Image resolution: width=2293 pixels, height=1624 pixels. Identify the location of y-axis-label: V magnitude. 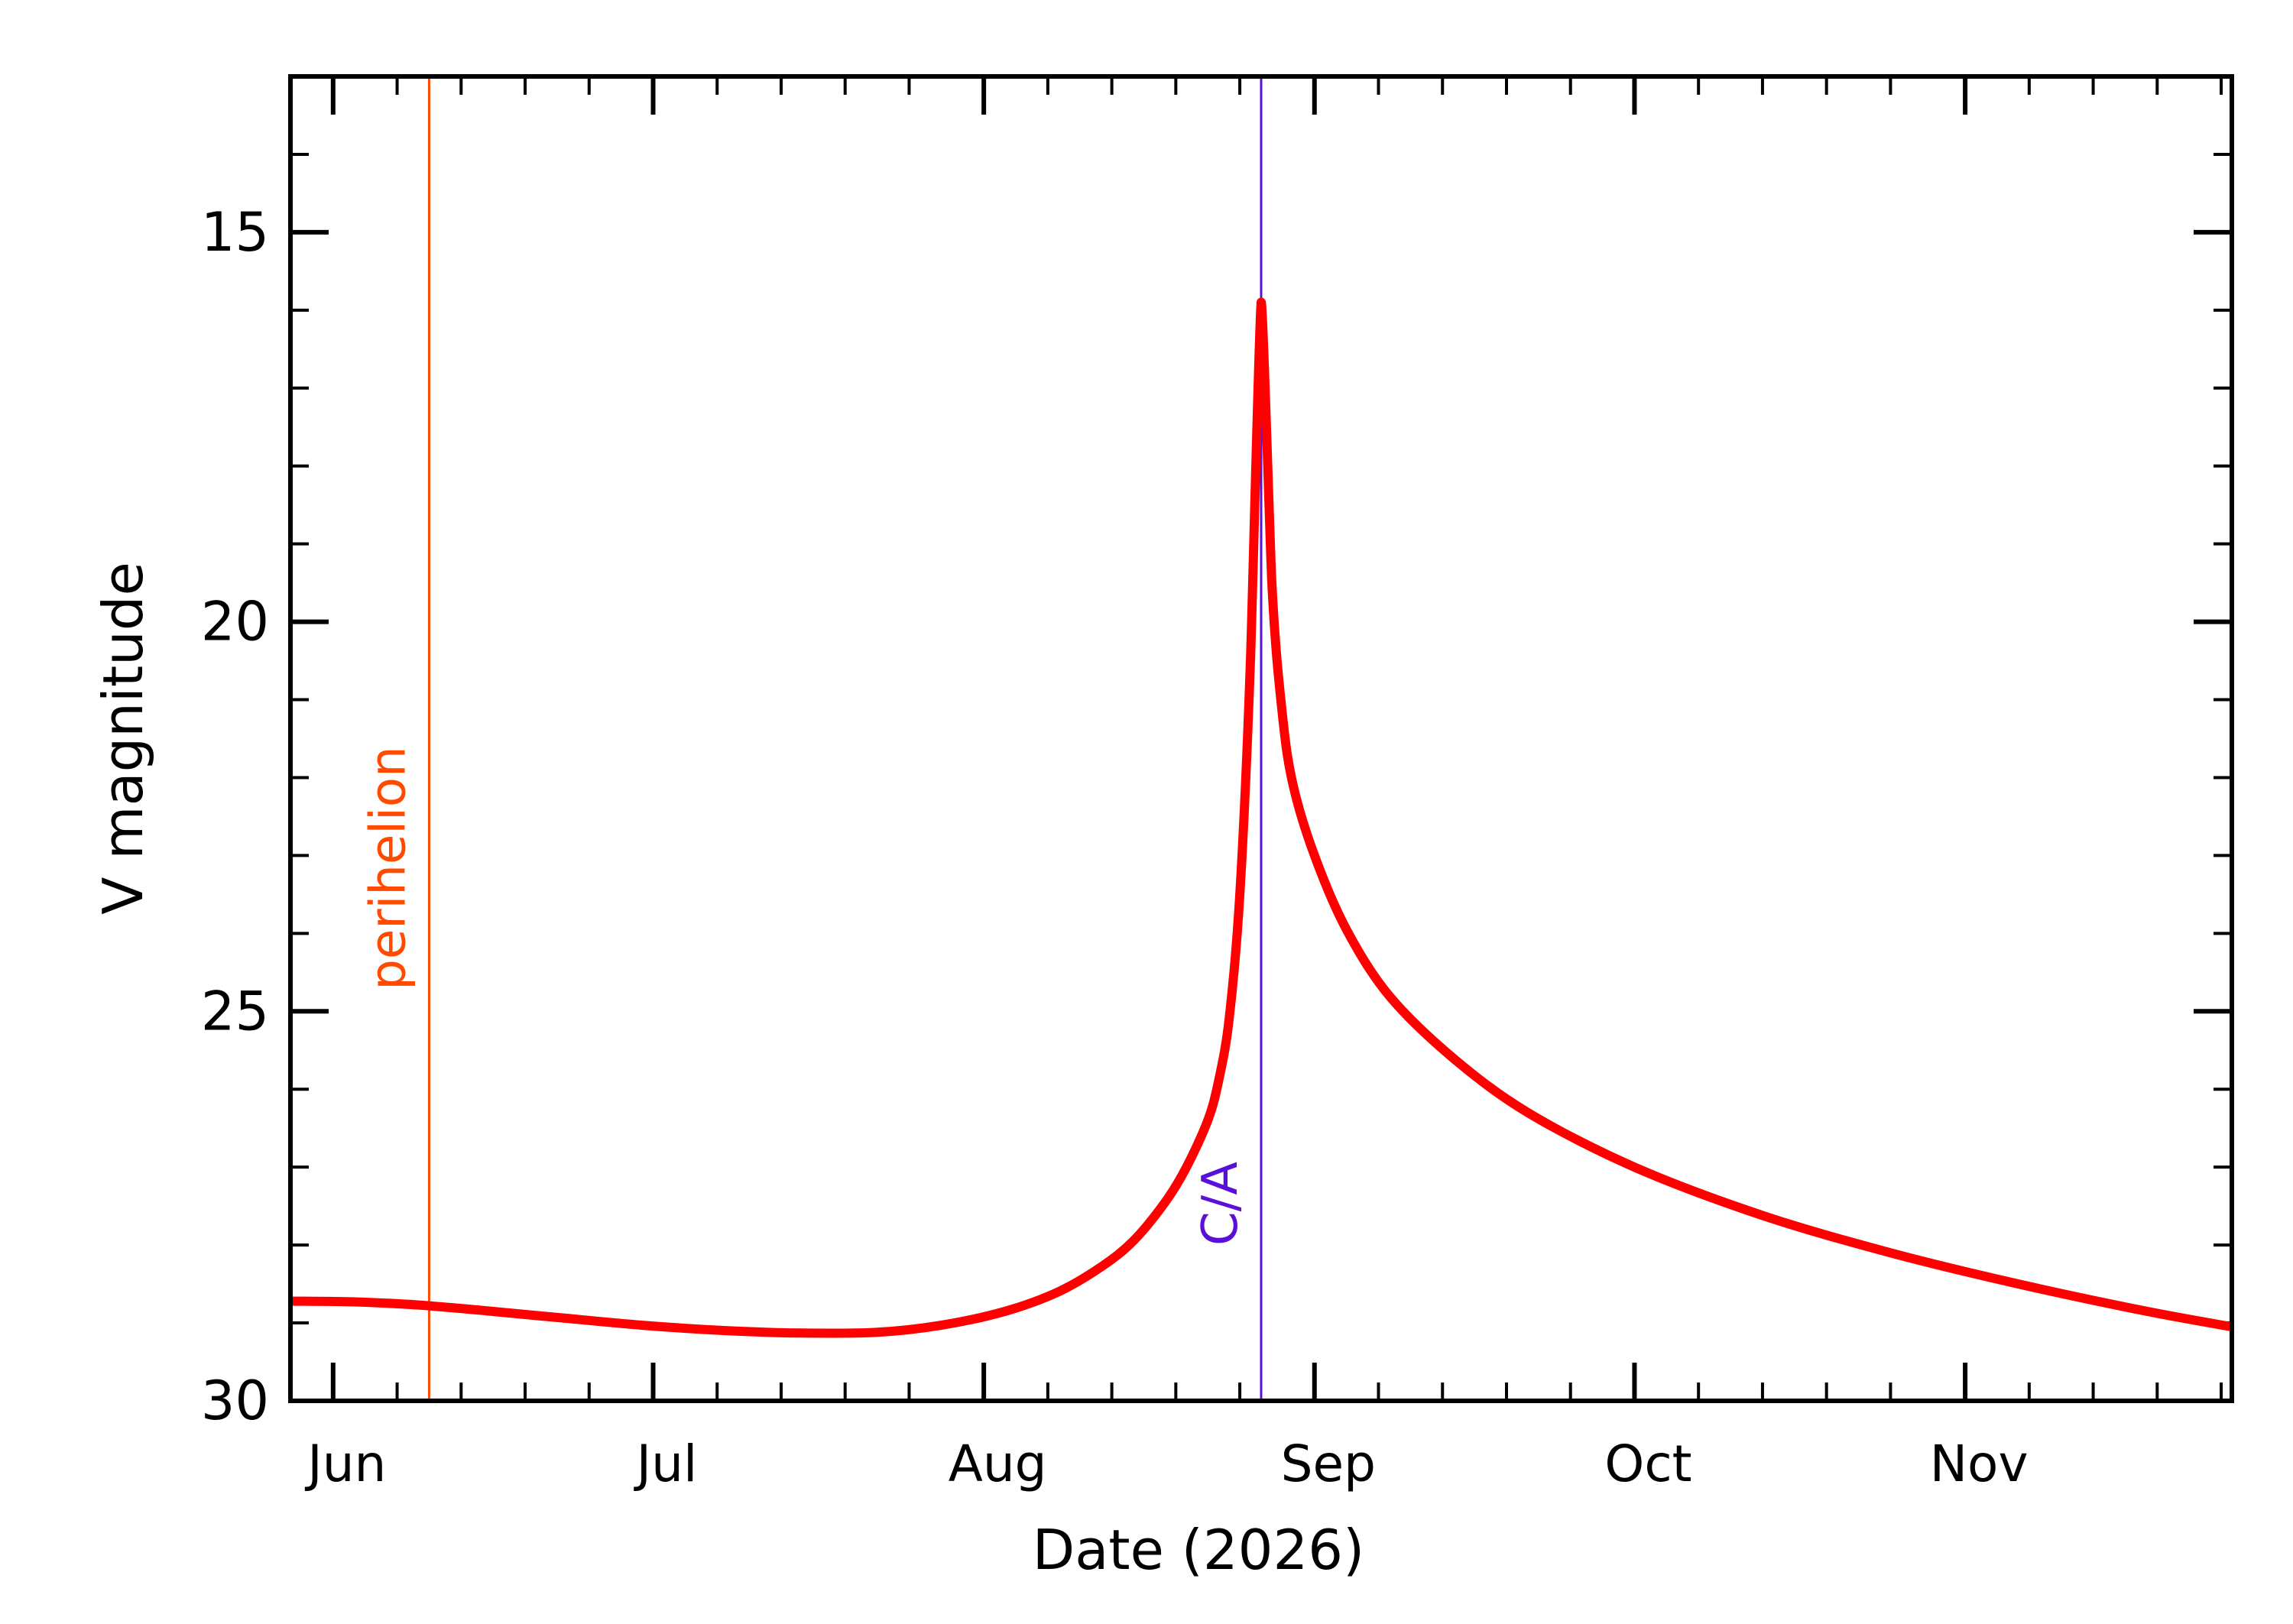
(123, 738).